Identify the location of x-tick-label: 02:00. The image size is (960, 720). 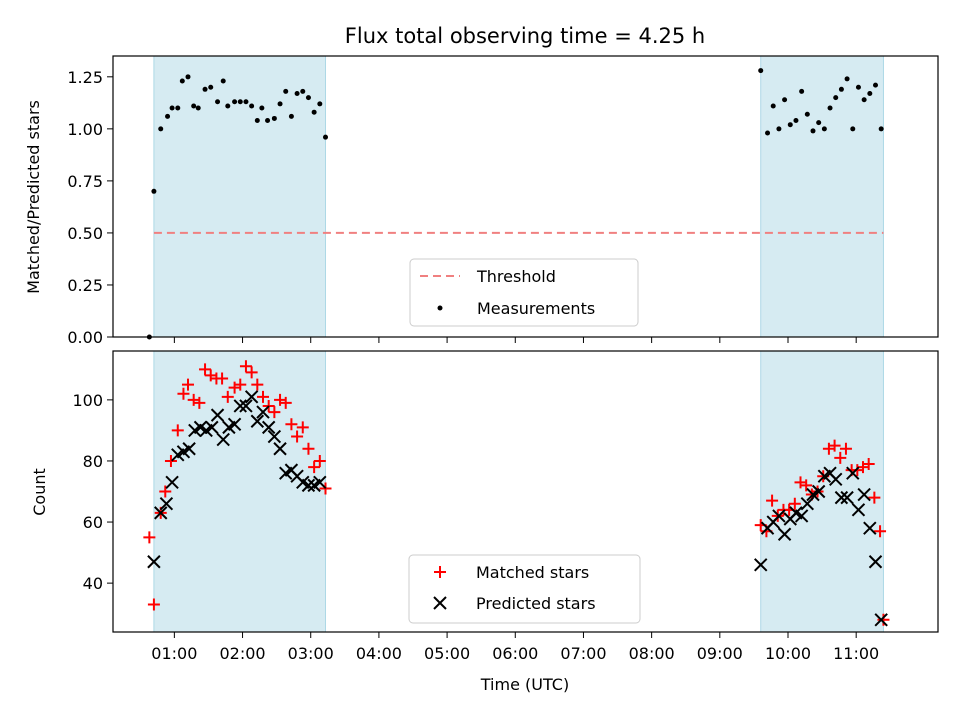
(242, 653).